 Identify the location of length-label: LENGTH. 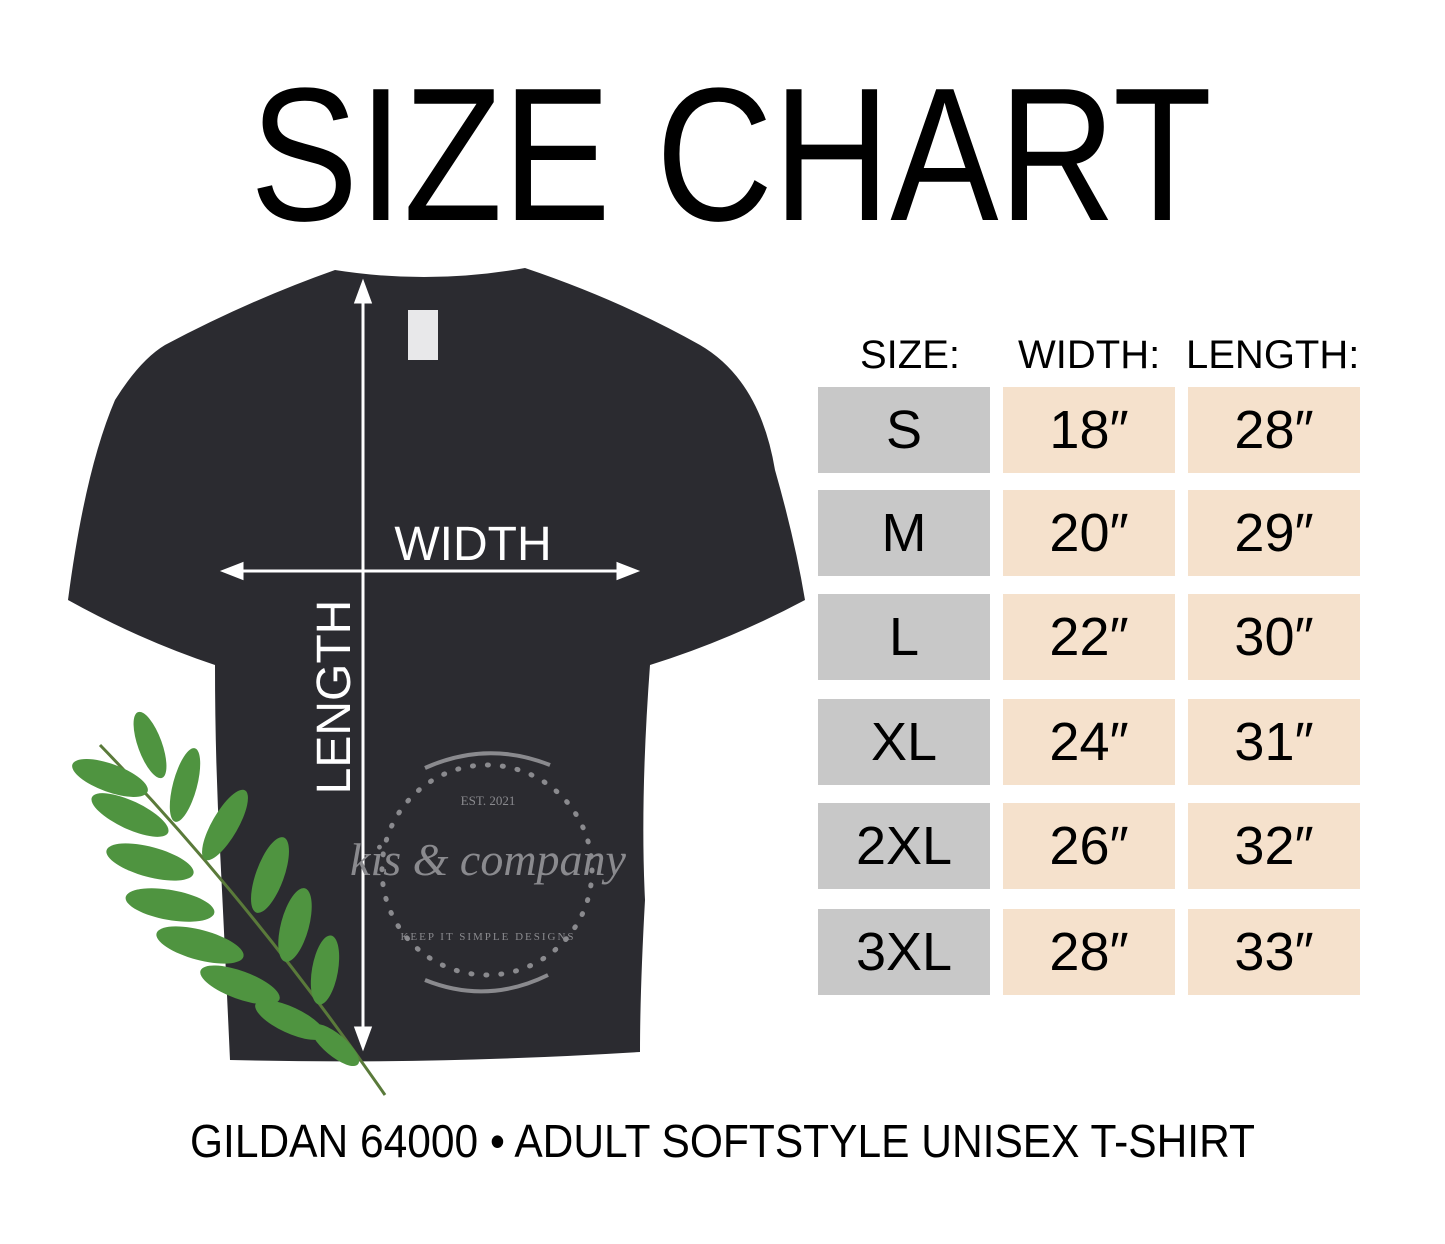
(334, 697).